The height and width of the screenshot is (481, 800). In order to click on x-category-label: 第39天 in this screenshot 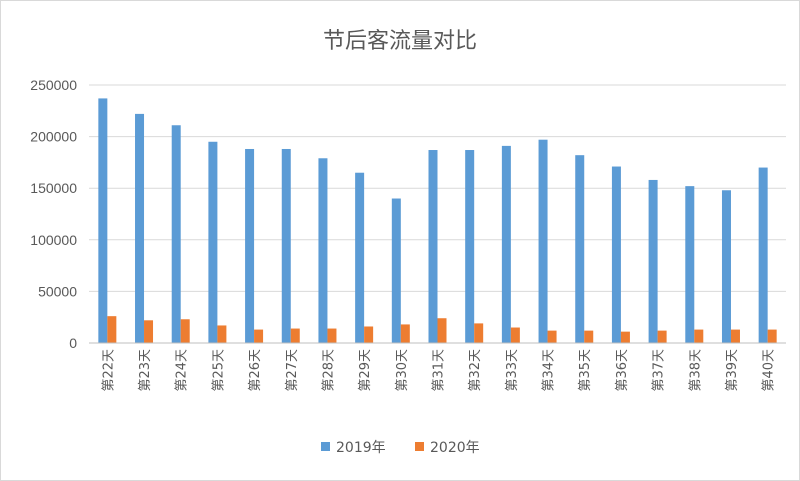, I will do `click(732, 370)`.